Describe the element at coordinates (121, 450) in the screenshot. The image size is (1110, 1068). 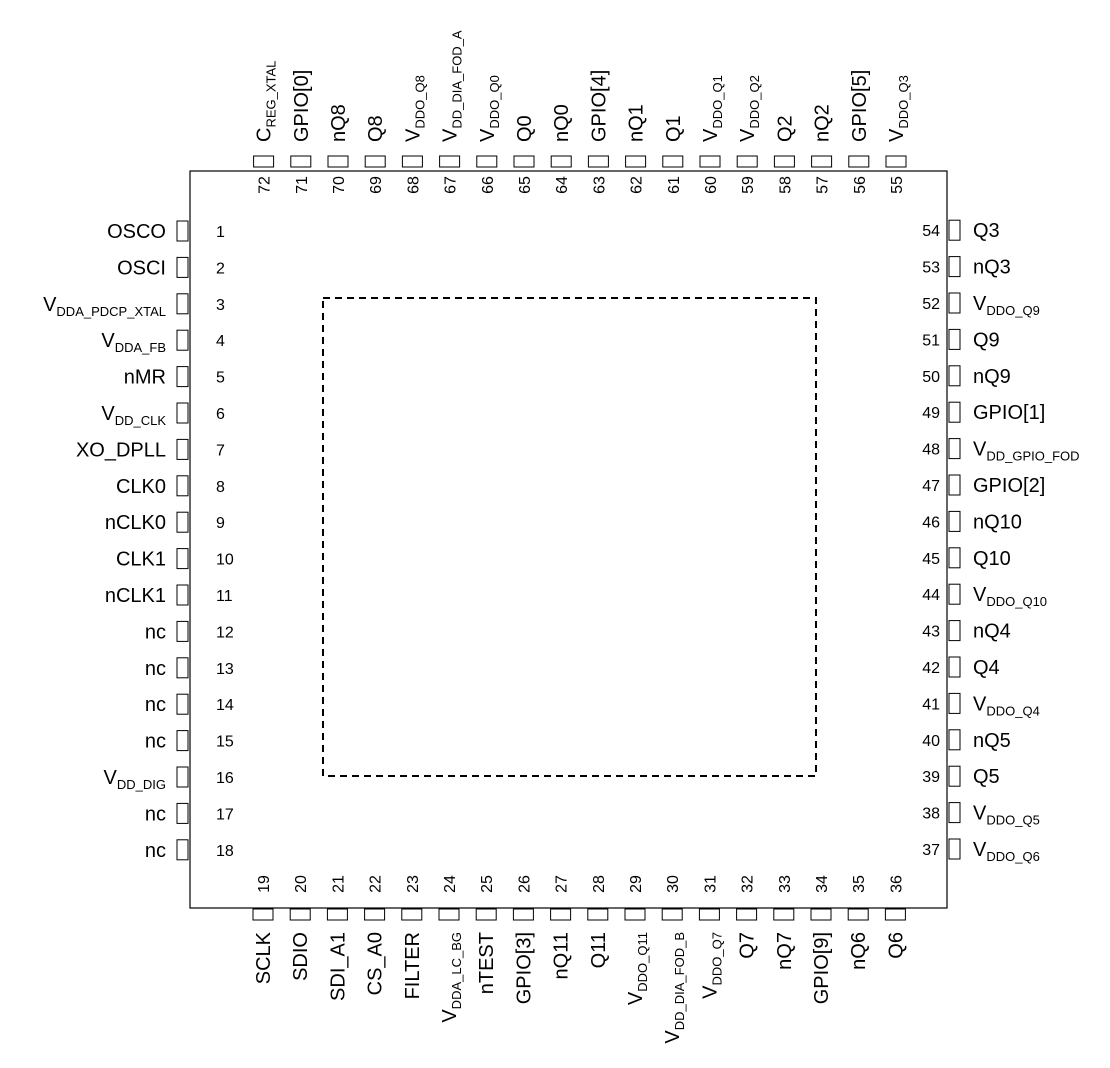
I see `pin-7-label-xo-dpll: XO_DPLL` at that location.